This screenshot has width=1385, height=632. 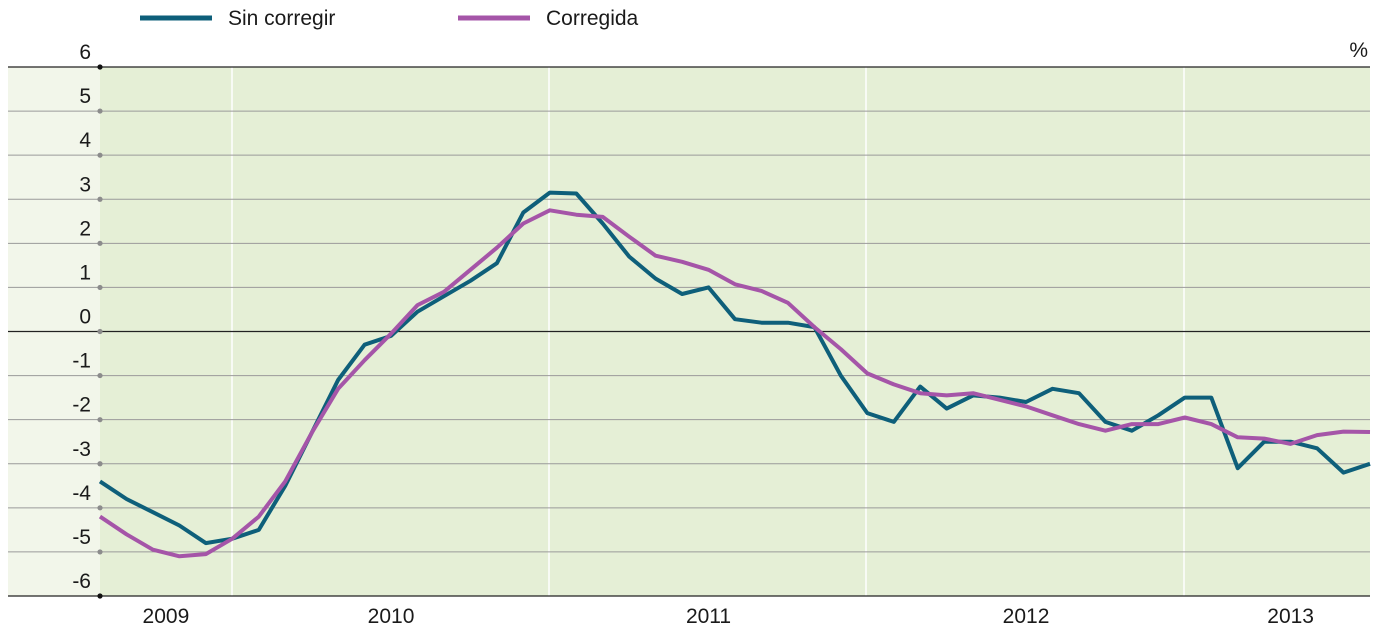 I want to click on y-tick-label: -2, so click(x=81, y=405).